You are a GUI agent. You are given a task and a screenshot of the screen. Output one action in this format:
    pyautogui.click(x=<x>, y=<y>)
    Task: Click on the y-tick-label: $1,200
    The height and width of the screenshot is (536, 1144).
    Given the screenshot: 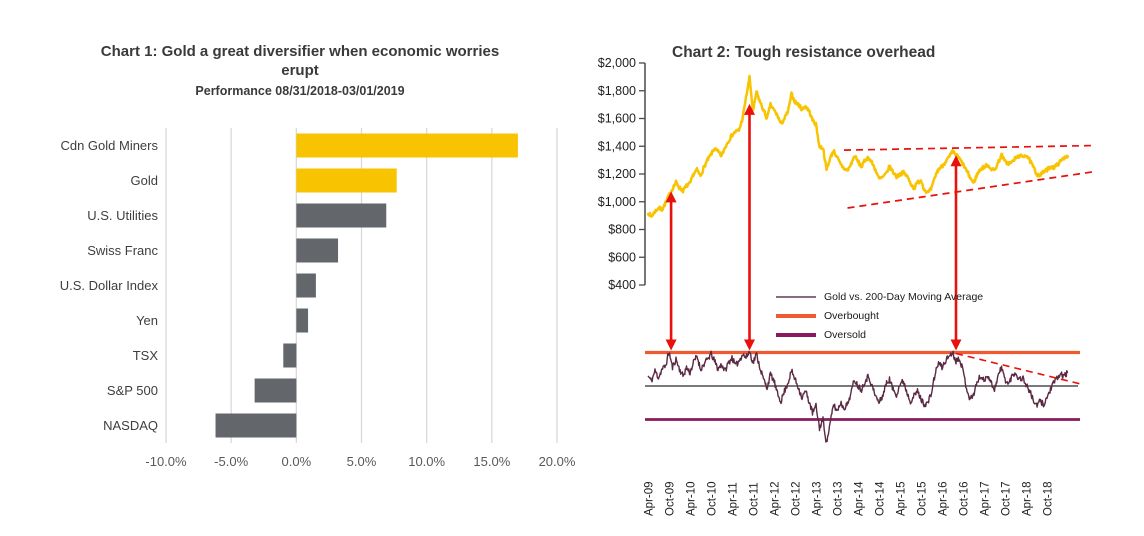 What is the action you would take?
    pyautogui.click(x=617, y=174)
    